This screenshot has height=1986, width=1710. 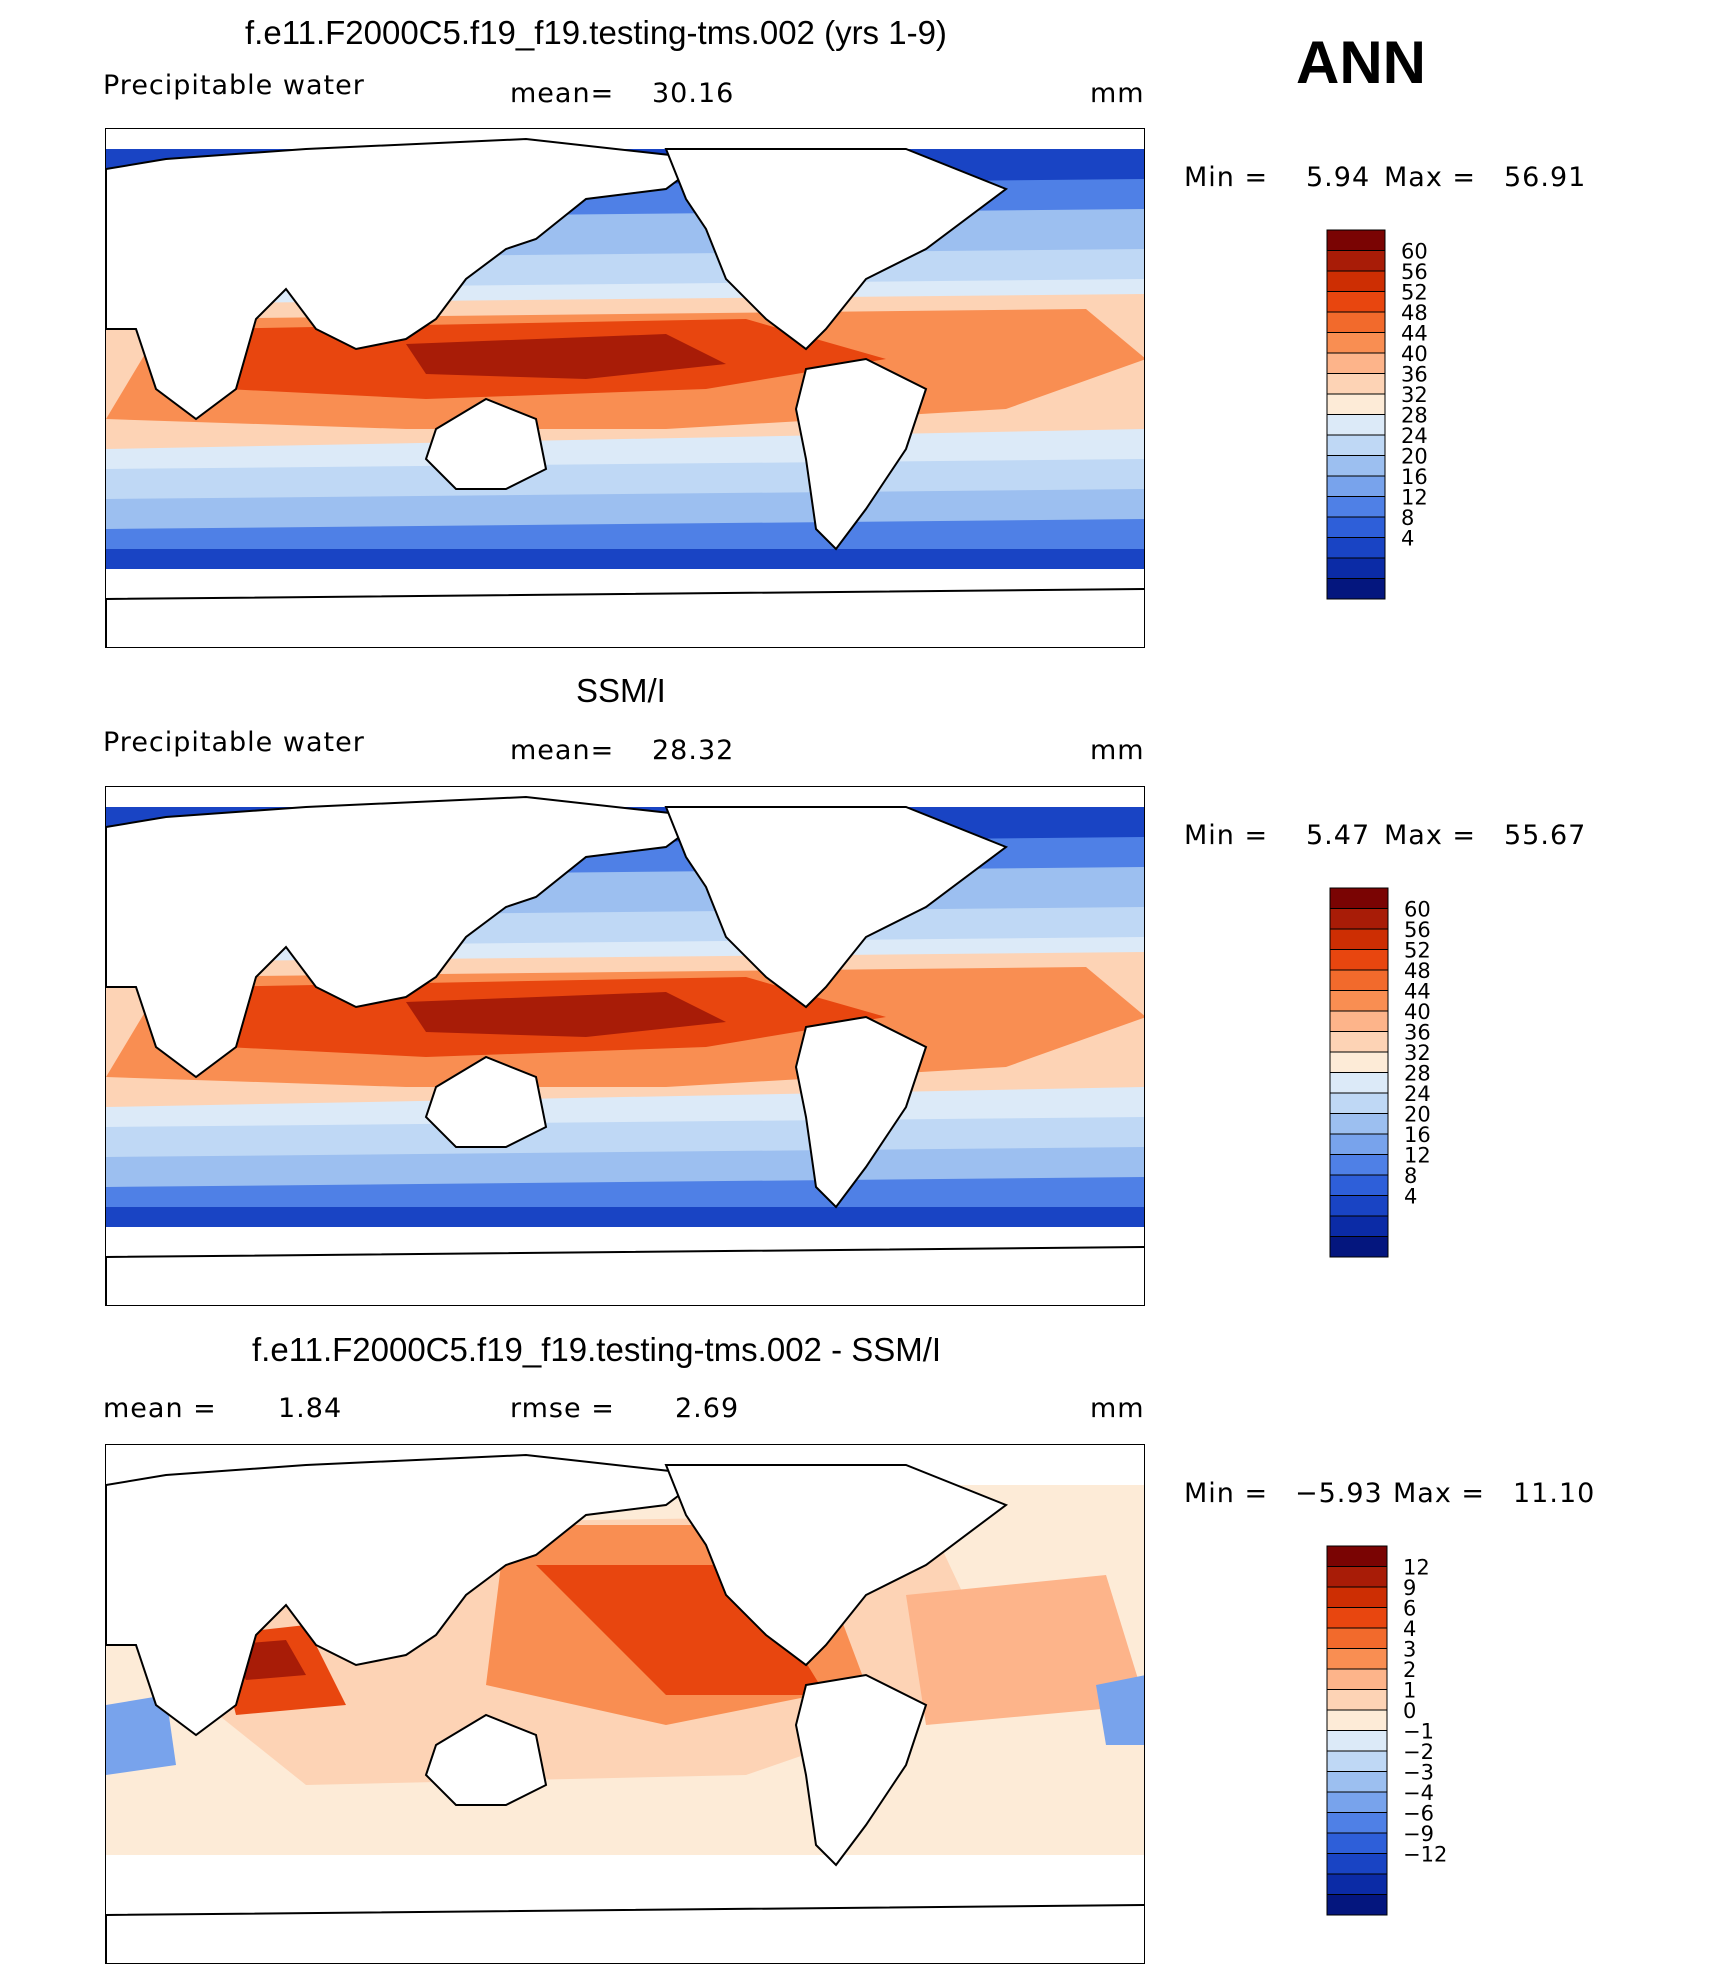 I want to click on panel-2-title: SSM/I, so click(x=621, y=690).